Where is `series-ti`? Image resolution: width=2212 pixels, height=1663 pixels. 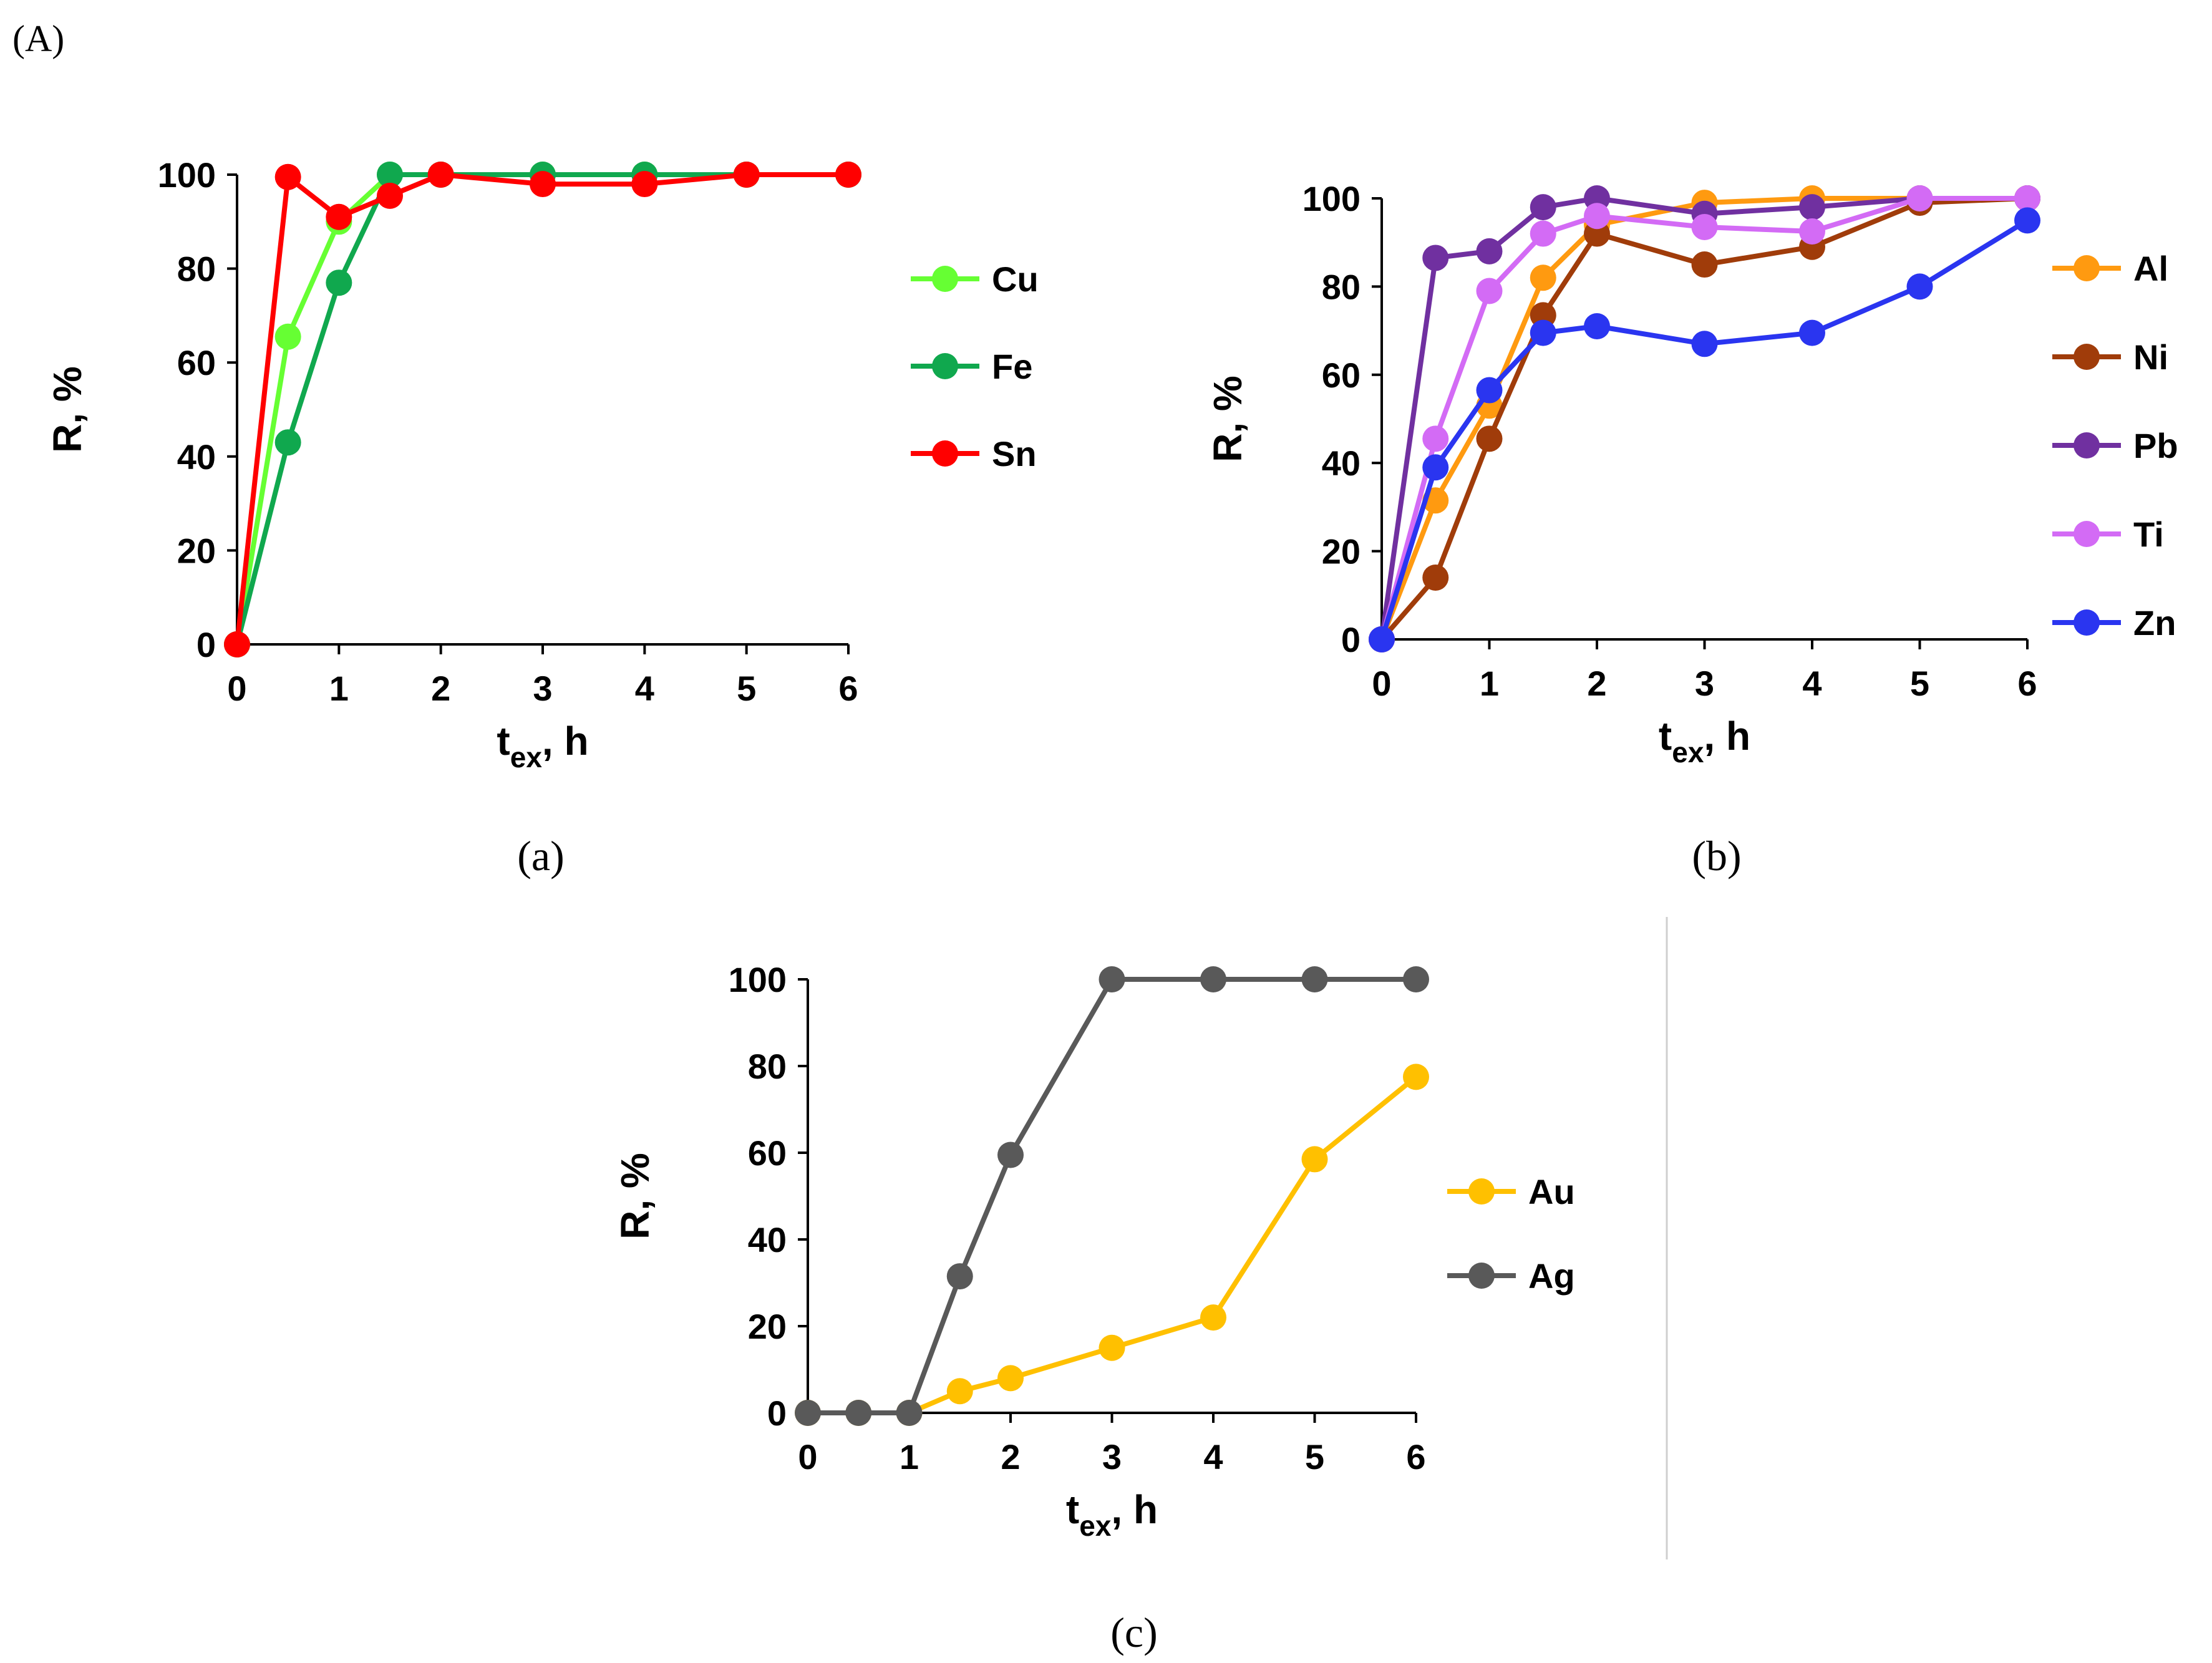 series-ti is located at coordinates (1704, 418).